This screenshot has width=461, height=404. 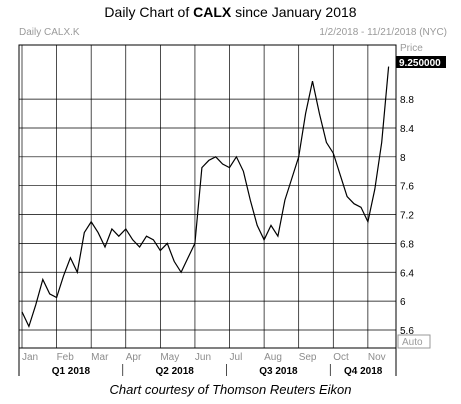 I want to click on x-axis-quarter-labels: Q1 2018 Q2 2018 Q3 2018 Q4 2018, so click(x=200, y=370).